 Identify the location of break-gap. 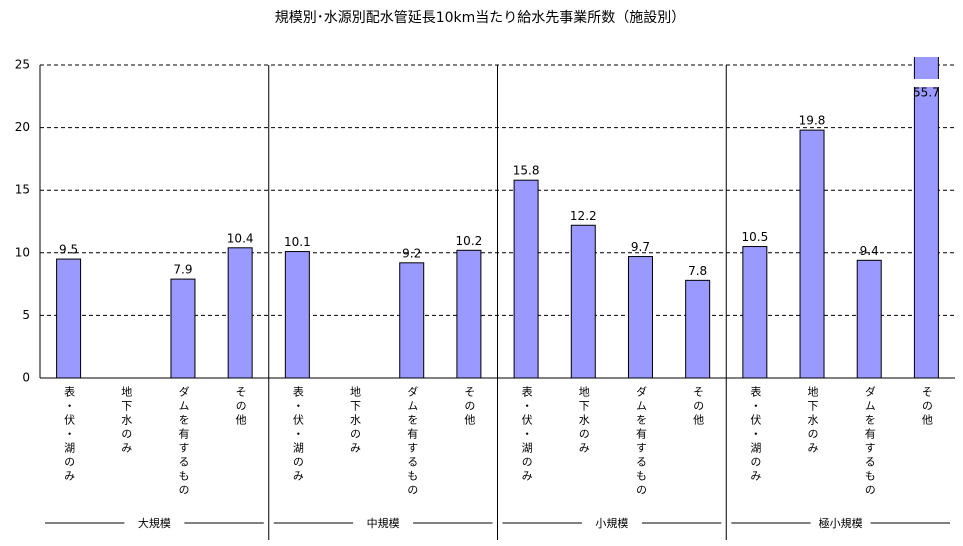
(926, 83).